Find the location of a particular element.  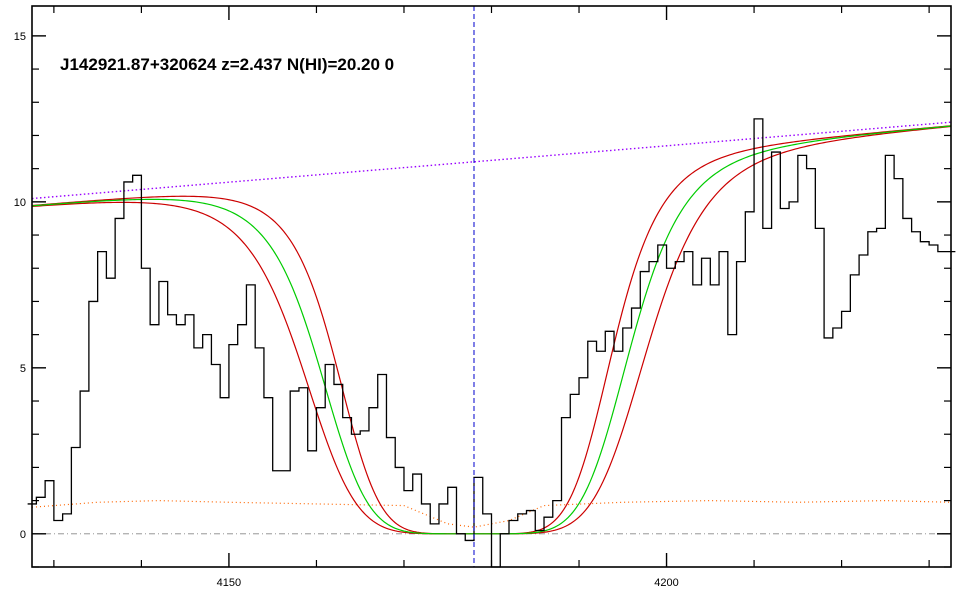

y-tick-label: 10 is located at coordinates (20, 203).